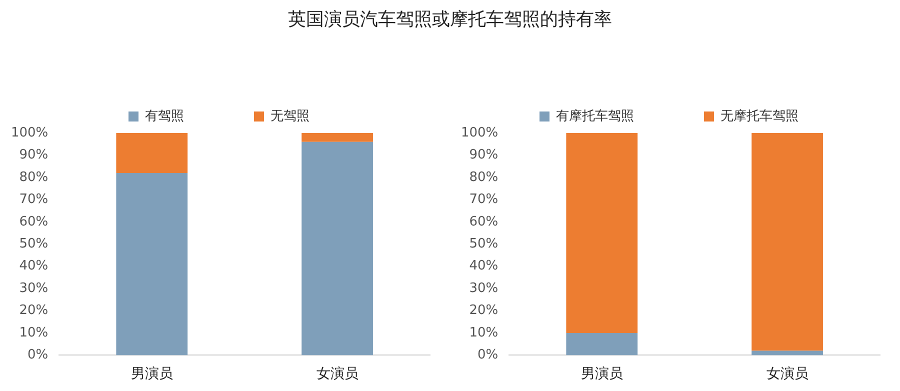 The image size is (900, 391). I want to click on legend-label: 无驾照, so click(290, 116).